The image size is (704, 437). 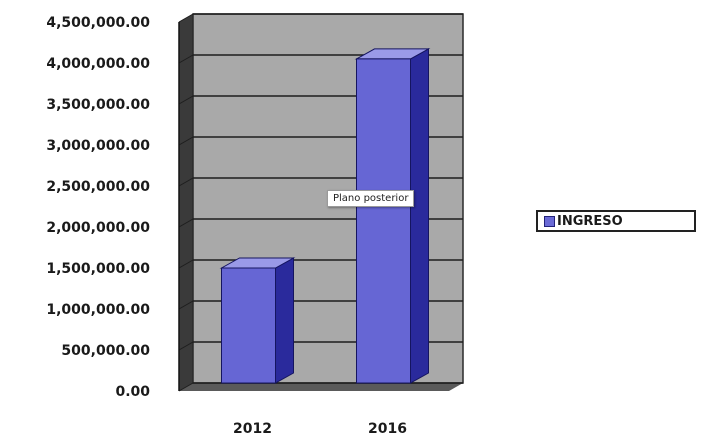 I want to click on y-tick-label: 0.00, so click(x=132, y=392).